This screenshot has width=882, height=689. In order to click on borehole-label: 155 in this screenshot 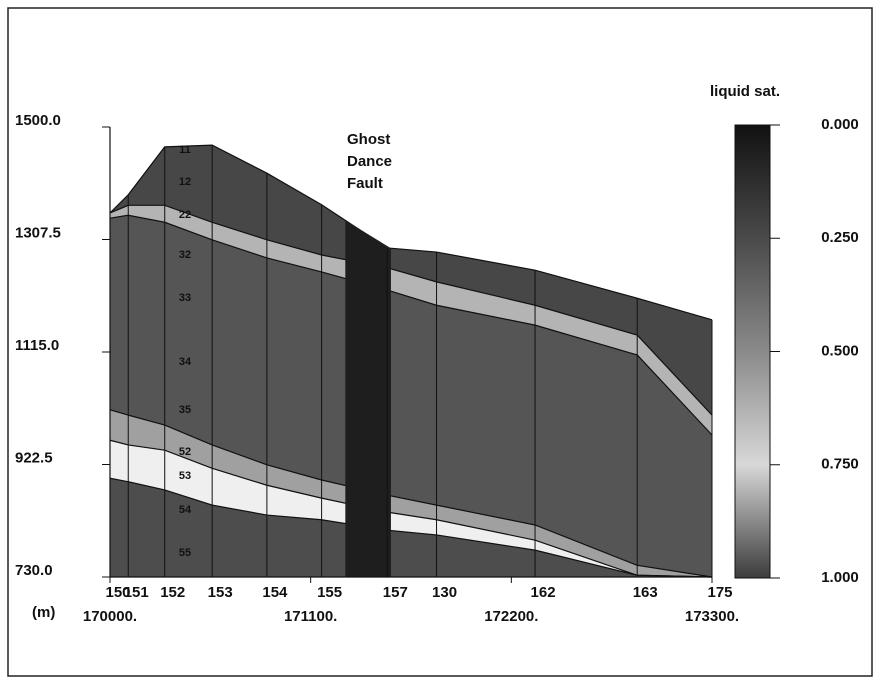, I will do `click(329, 592)`.